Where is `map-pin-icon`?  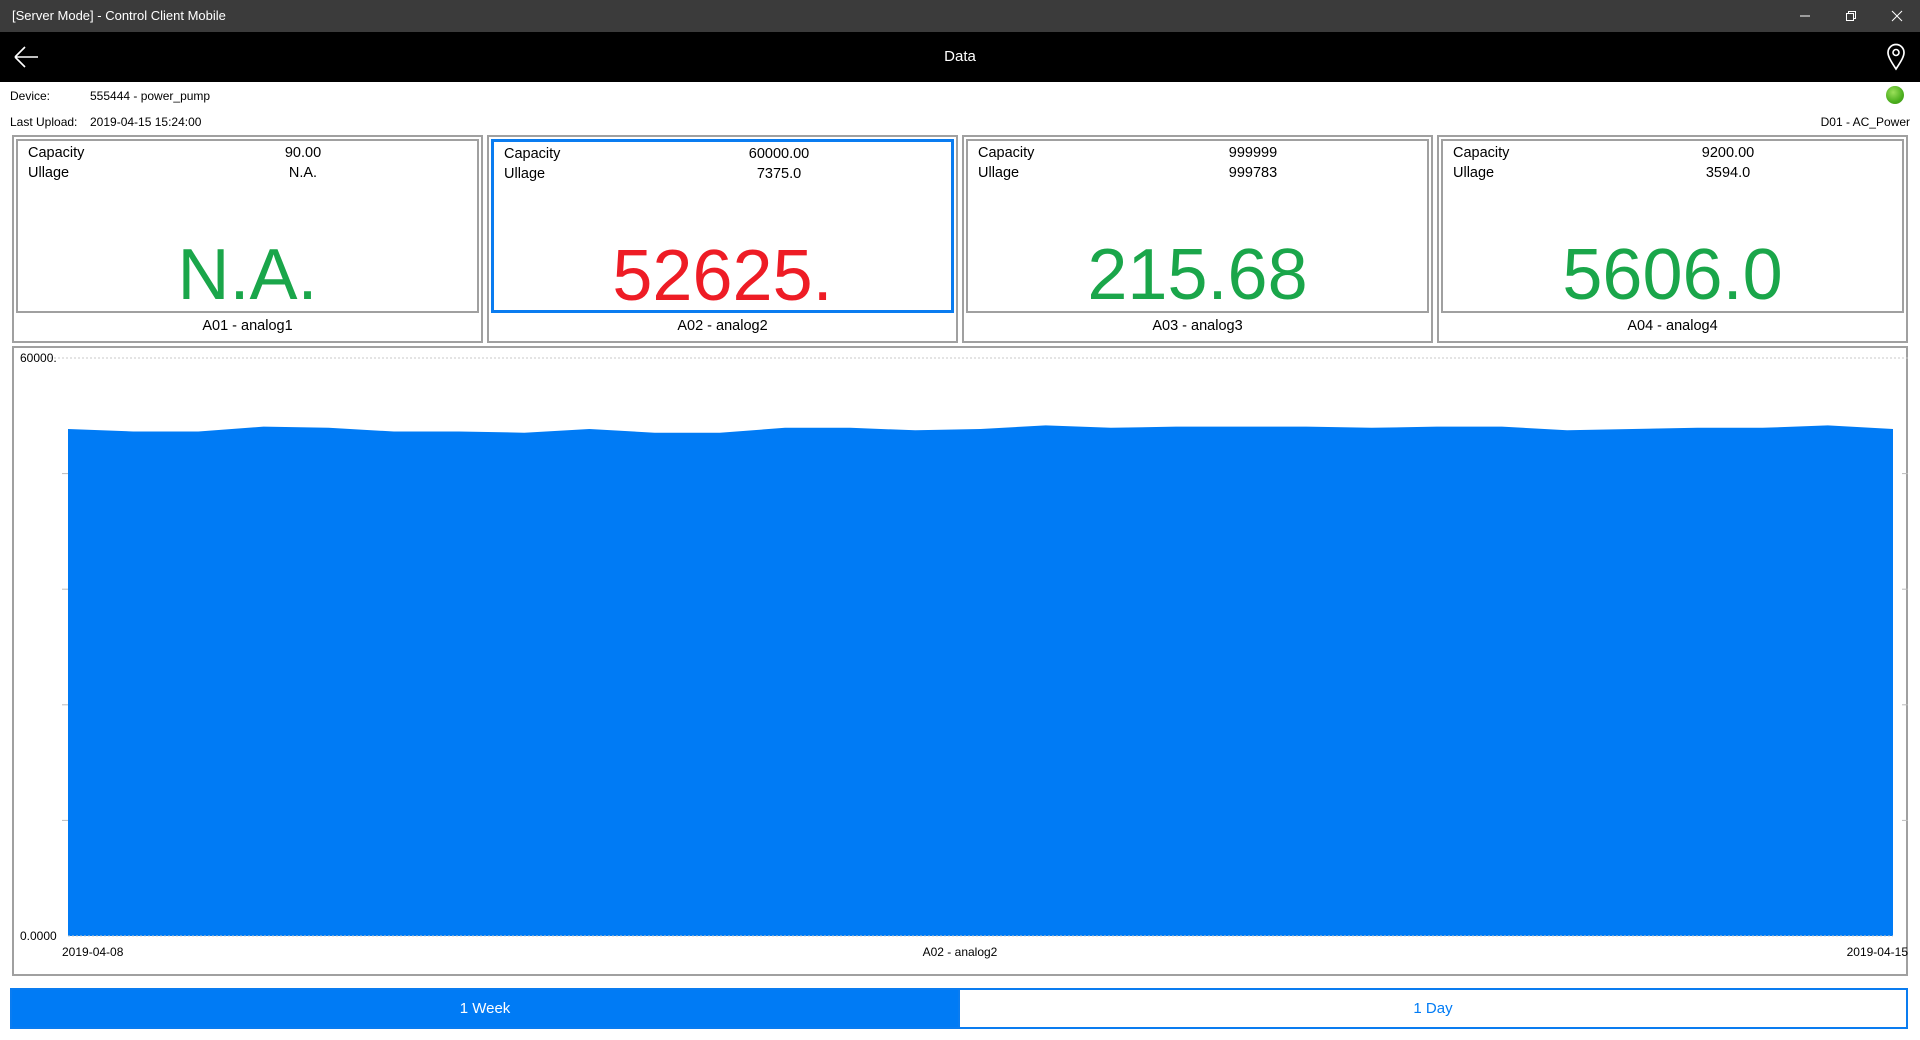 map-pin-icon is located at coordinates (1896, 57).